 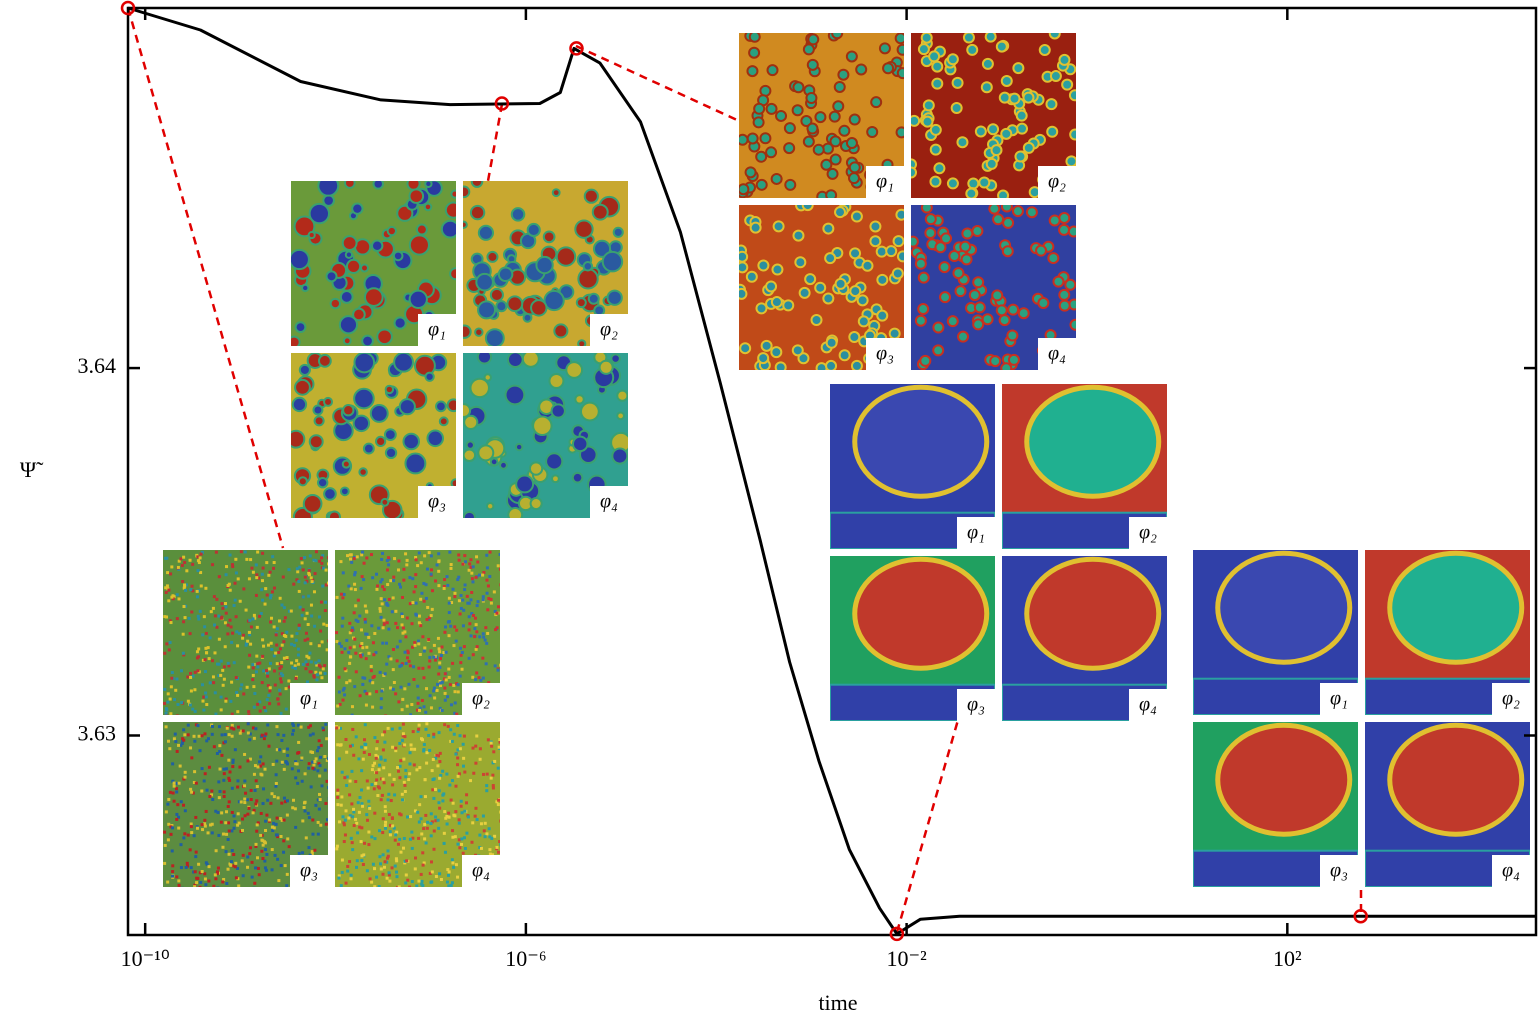 I want to click on y-tick-label: 3.63, so click(x=97, y=733).